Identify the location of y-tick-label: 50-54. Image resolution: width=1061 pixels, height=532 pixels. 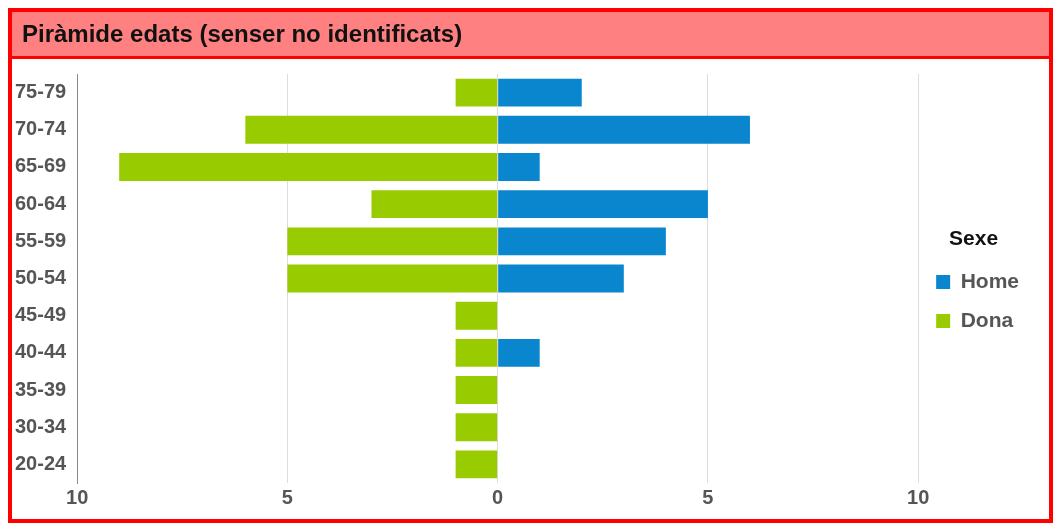
(41, 277).